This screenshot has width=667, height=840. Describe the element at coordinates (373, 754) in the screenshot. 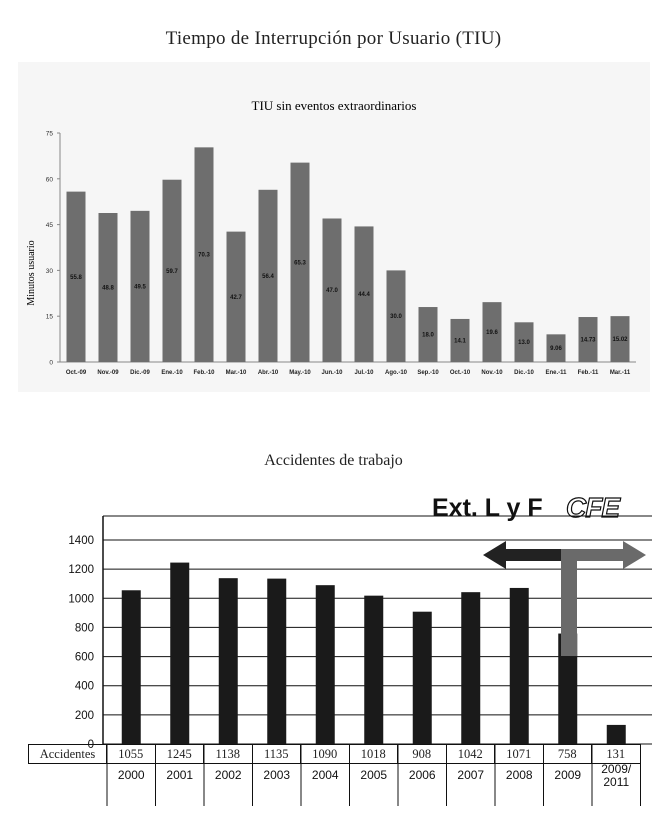

I see `table-cell: 1018` at that location.